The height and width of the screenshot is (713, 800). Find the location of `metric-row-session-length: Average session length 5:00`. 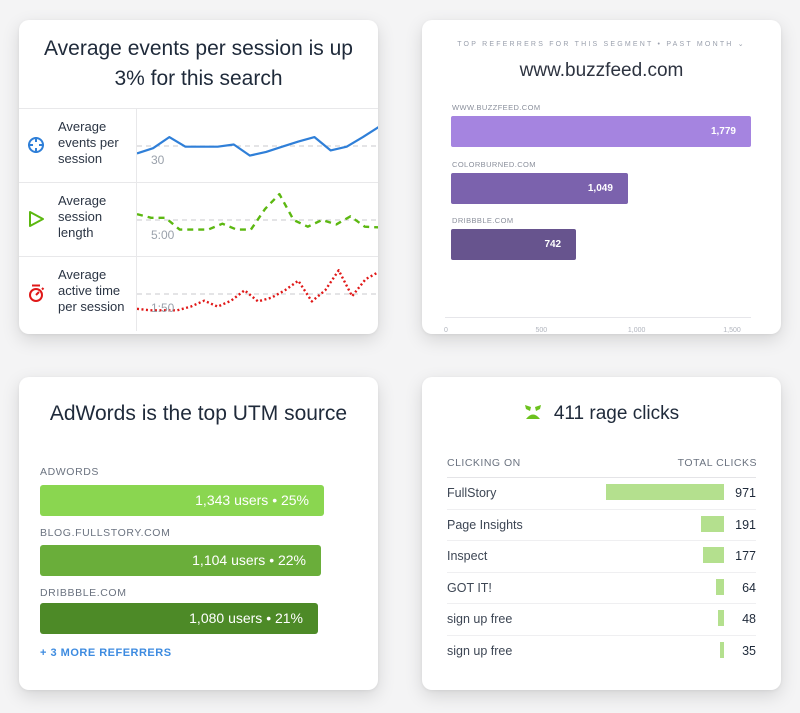

metric-row-session-length: Average session length 5:00 is located at coordinates (198, 219).